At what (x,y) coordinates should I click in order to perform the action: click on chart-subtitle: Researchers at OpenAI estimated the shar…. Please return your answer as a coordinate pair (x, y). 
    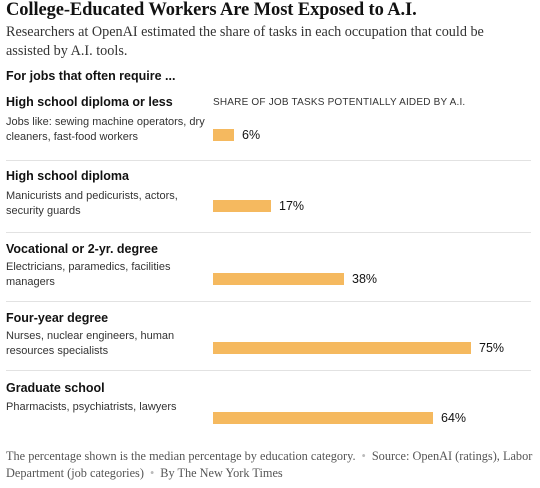
    Looking at the image, I should click on (245, 41).